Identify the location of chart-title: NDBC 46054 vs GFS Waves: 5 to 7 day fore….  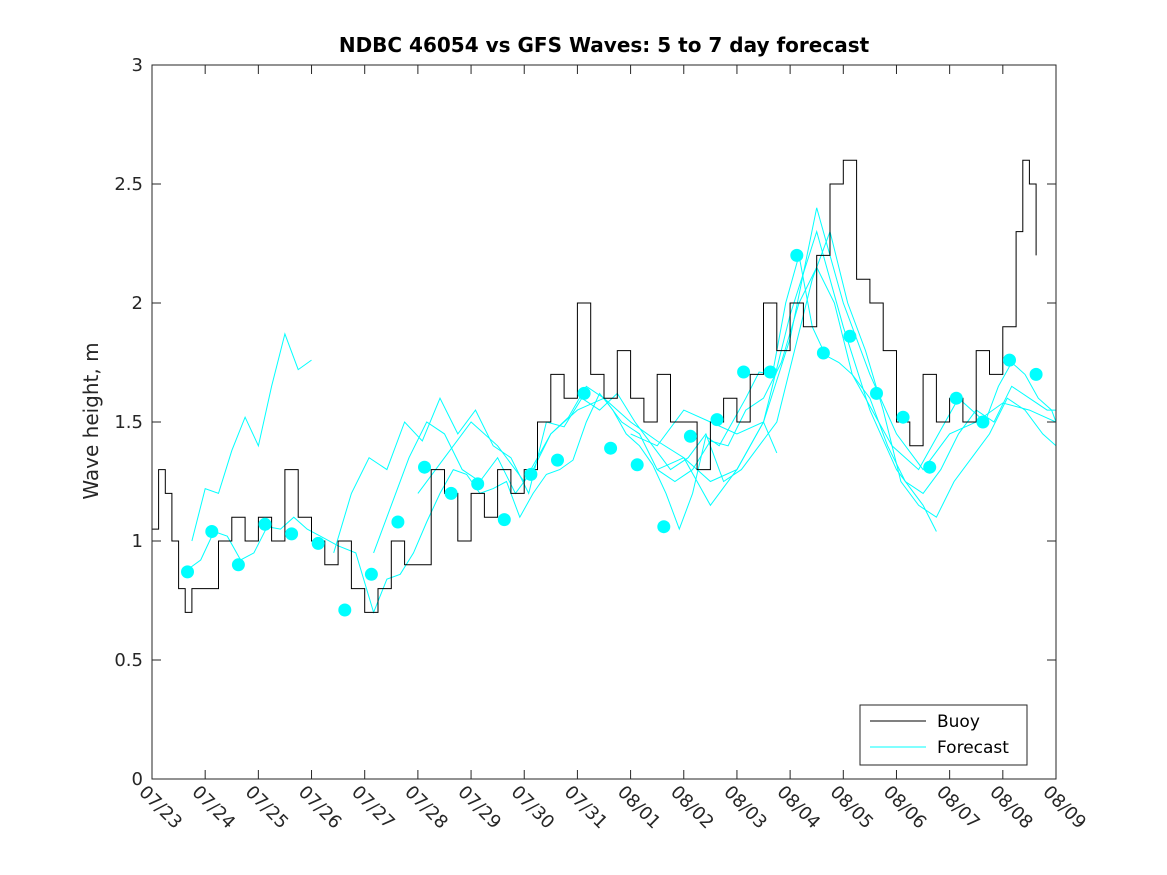
(604, 45).